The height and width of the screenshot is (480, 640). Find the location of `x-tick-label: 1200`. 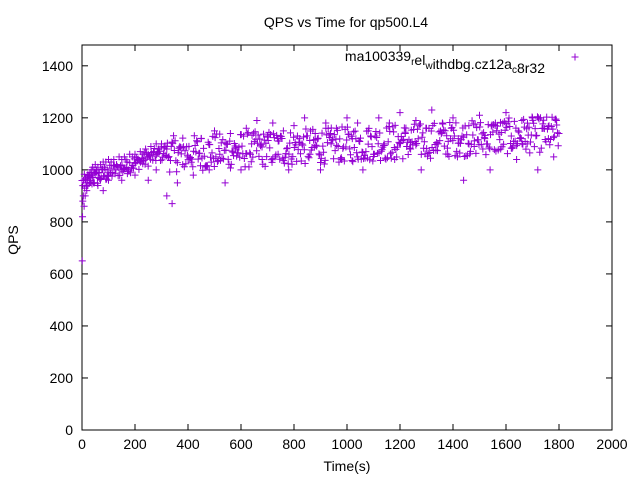

x-tick-label: 1200 is located at coordinates (399, 444).